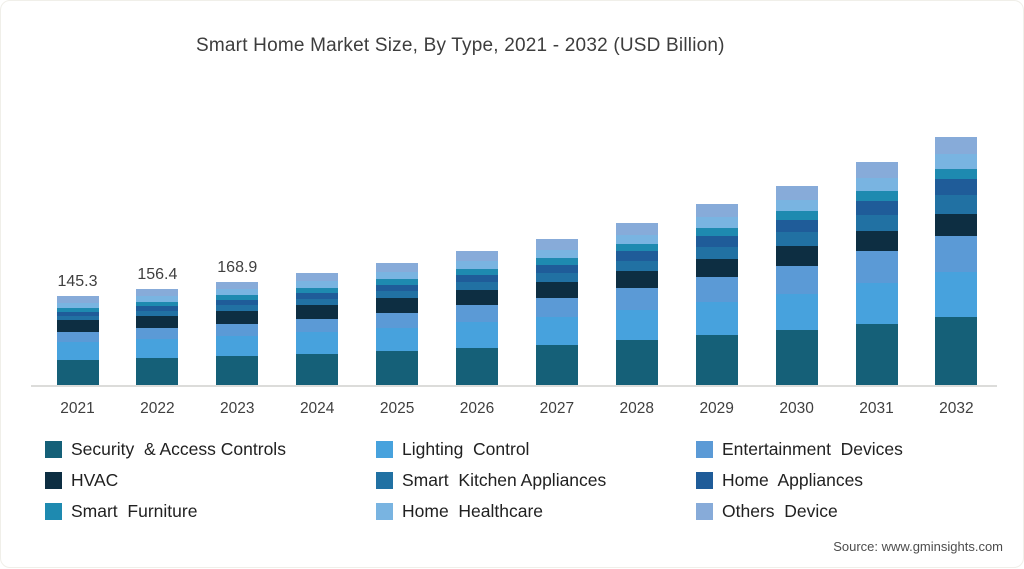  What do you see at coordinates (956, 408) in the screenshot?
I see `x-axis-label: 2032` at bounding box center [956, 408].